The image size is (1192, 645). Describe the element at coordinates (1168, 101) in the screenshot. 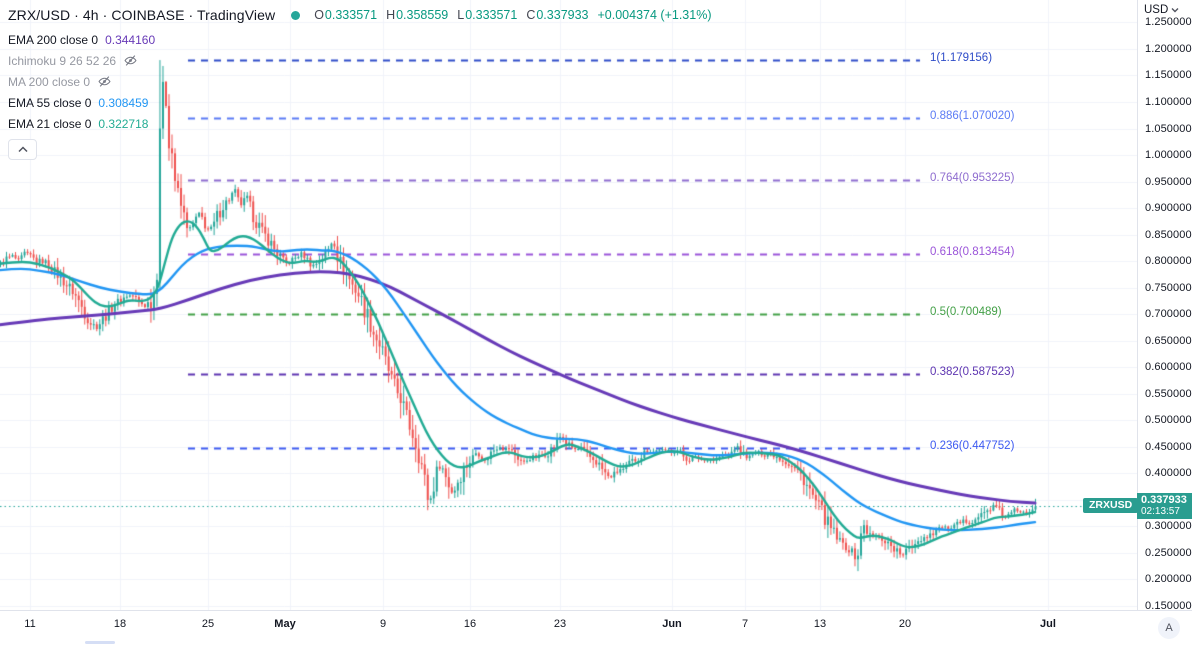

I see `price-tick-label: 1.100000` at that location.